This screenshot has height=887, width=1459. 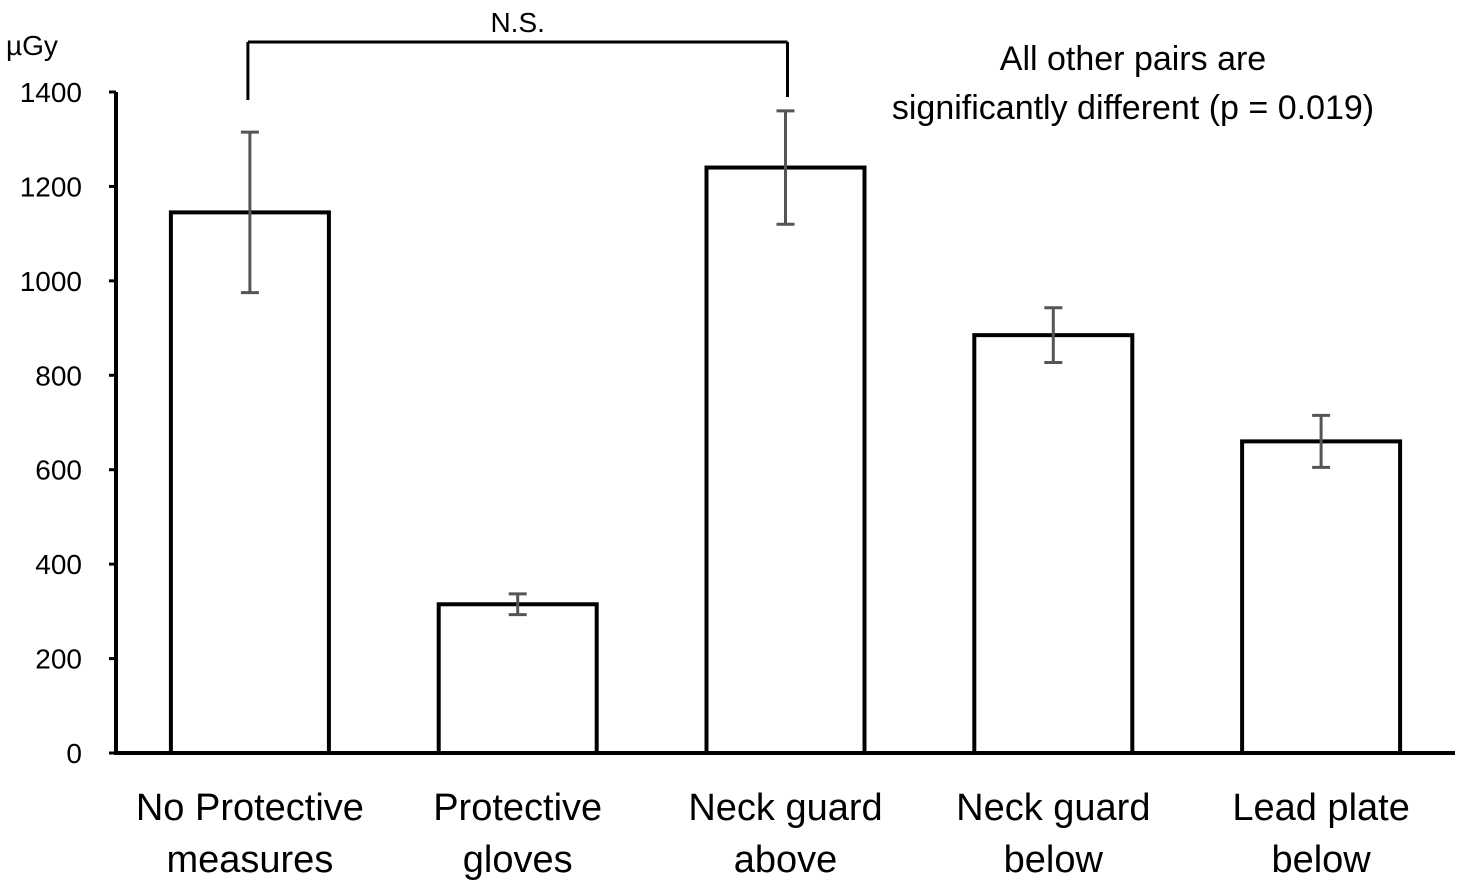 What do you see at coordinates (58, 564) in the screenshot?
I see `y-tick-label-2: 400` at bounding box center [58, 564].